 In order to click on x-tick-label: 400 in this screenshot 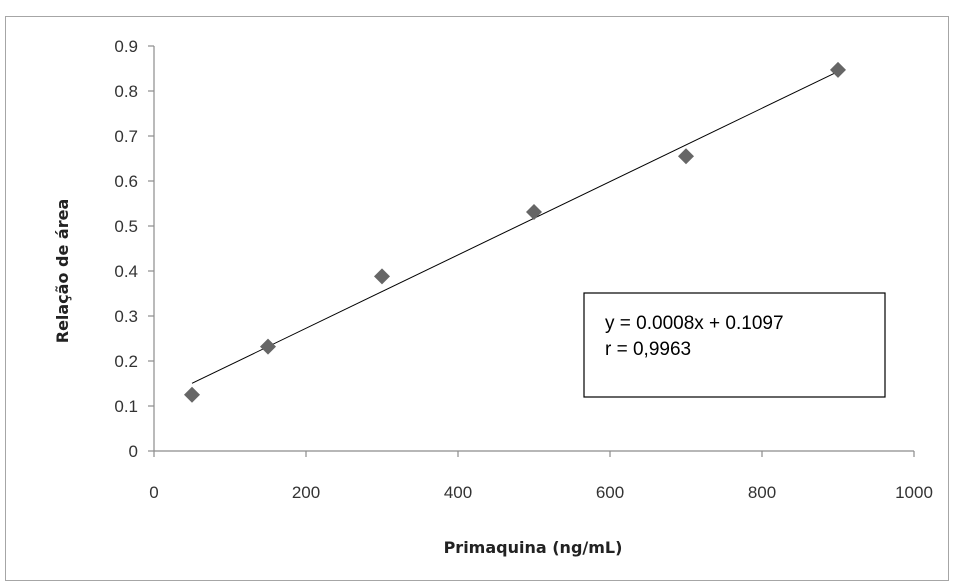, I will do `click(458, 492)`.